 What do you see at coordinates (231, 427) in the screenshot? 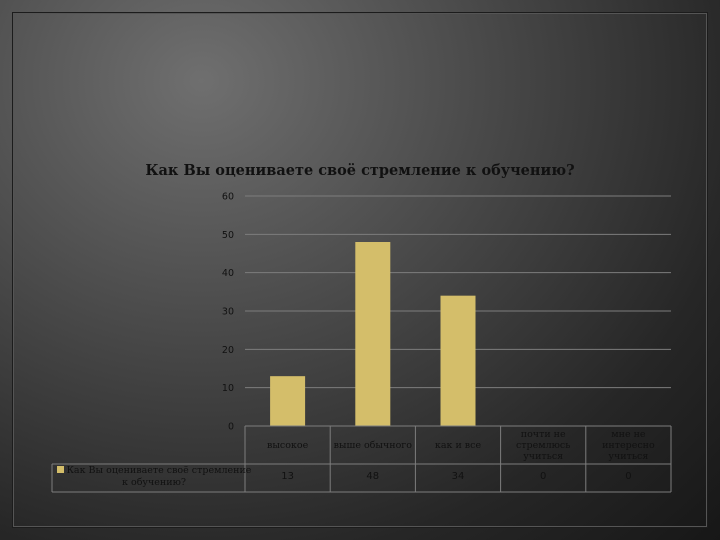
I see `y-tick-label: 0` at bounding box center [231, 427].